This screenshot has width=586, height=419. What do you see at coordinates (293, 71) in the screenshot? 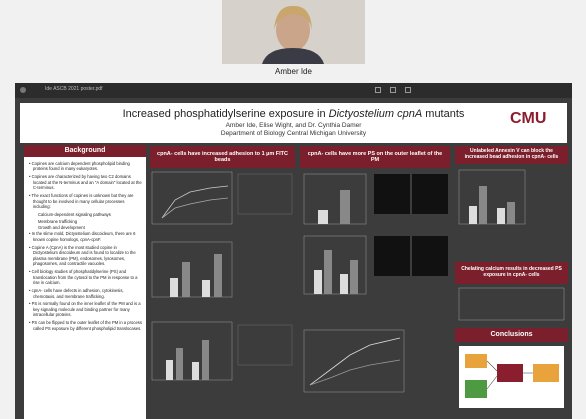
I see `participant-name: Amber Ide` at bounding box center [293, 71].